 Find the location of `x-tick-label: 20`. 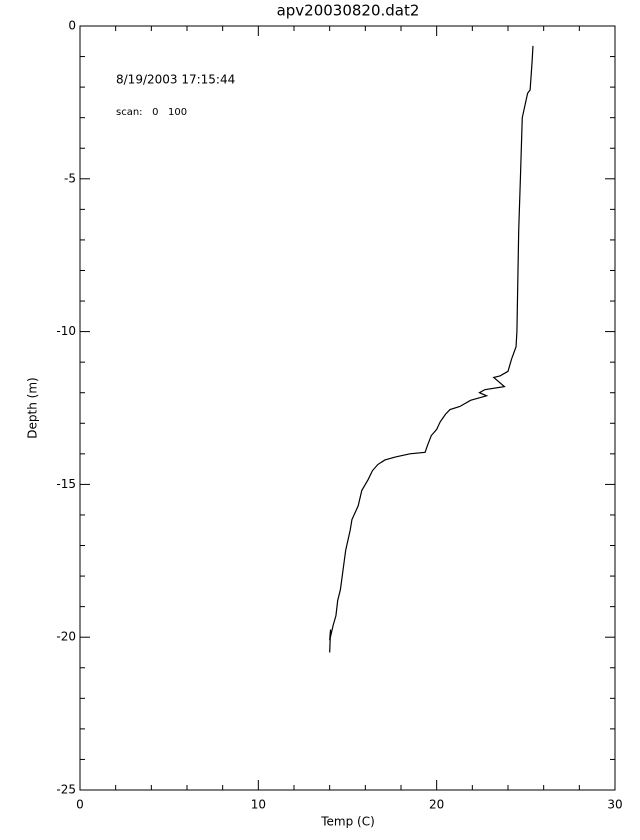

x-tick-label: 20 is located at coordinates (436, 805).